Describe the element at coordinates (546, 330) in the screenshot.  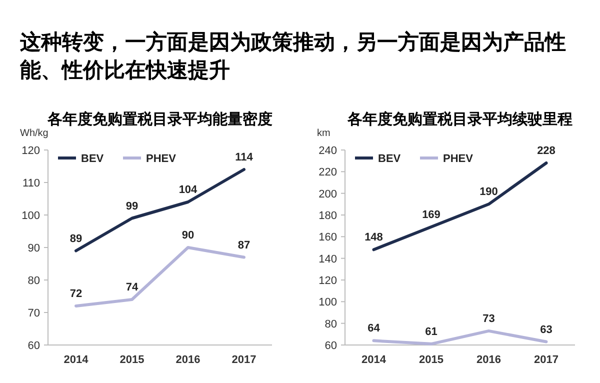
I see `data-label: 63` at that location.